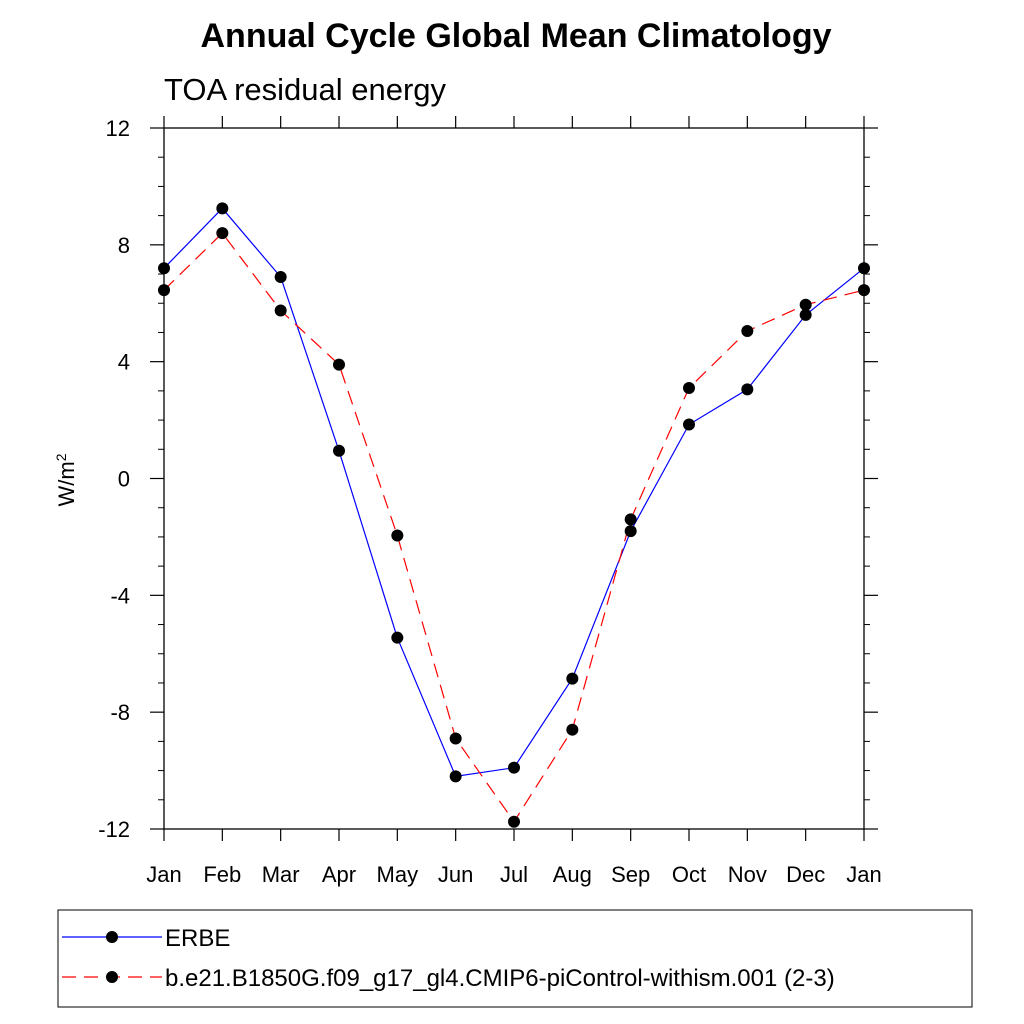 The width and height of the screenshot is (1024, 1024). Describe the element at coordinates (805, 874) in the screenshot. I see `x-tick-label: Dec` at that location.